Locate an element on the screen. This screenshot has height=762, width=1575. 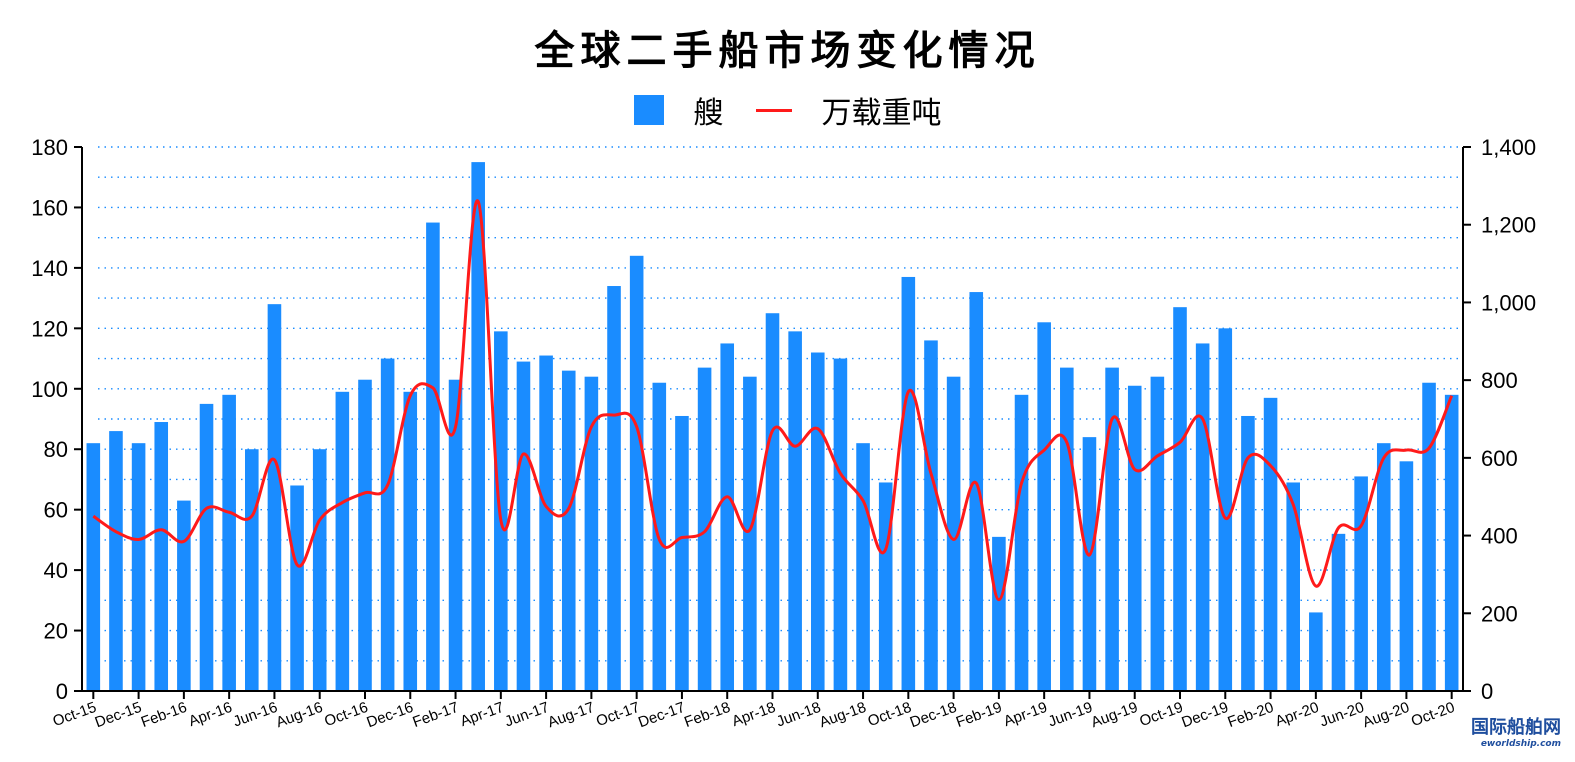
watermark-logo: 国际船舶网 eworldship.com is located at coordinates (1516, 734).